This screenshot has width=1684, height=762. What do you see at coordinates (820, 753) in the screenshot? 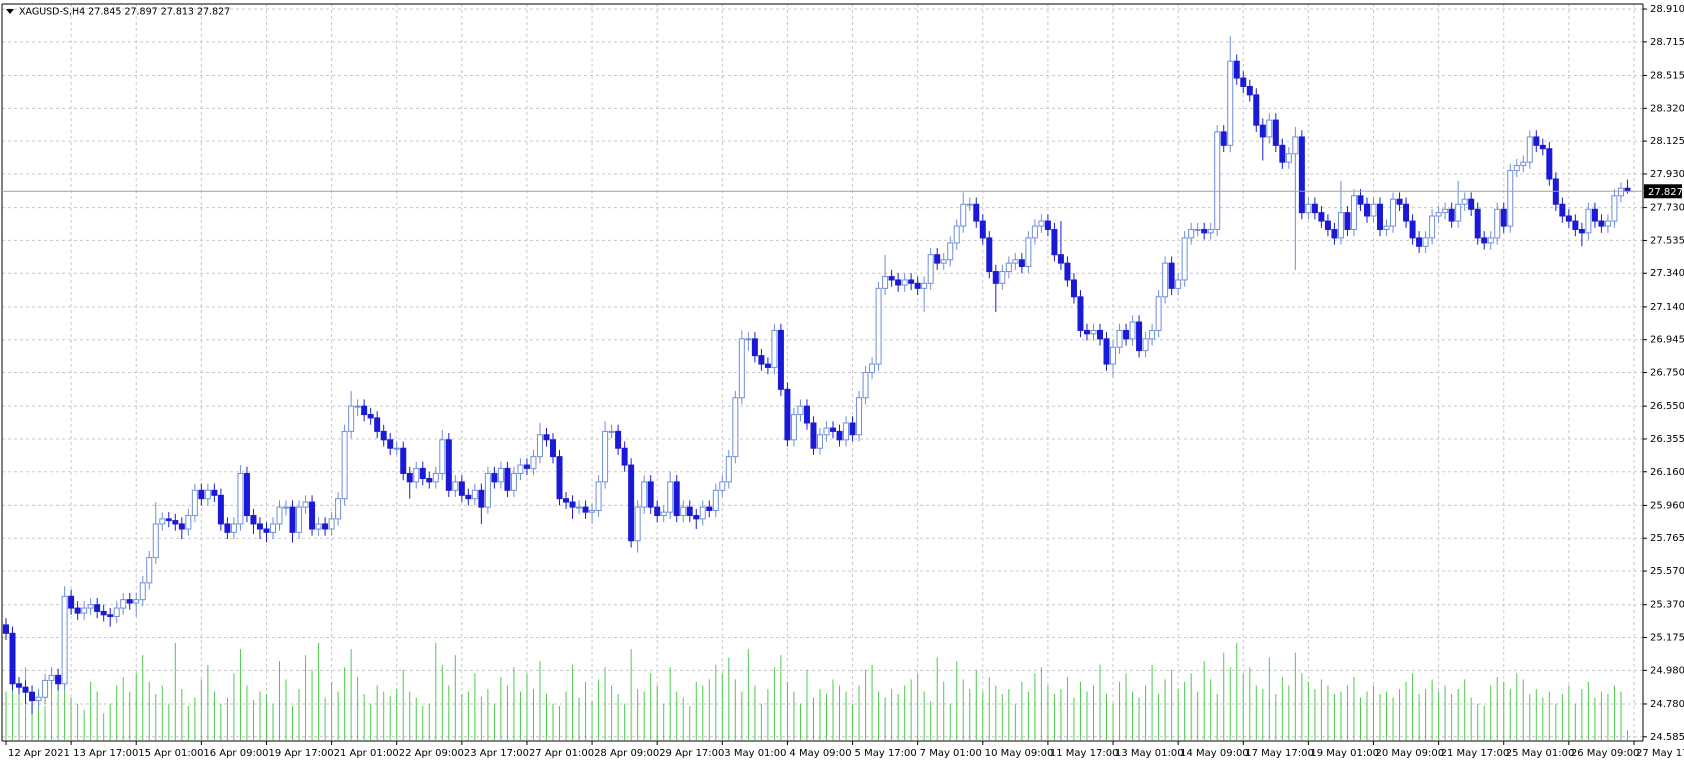
I see `x-tick-label: 4 May 09:00` at bounding box center [820, 753].